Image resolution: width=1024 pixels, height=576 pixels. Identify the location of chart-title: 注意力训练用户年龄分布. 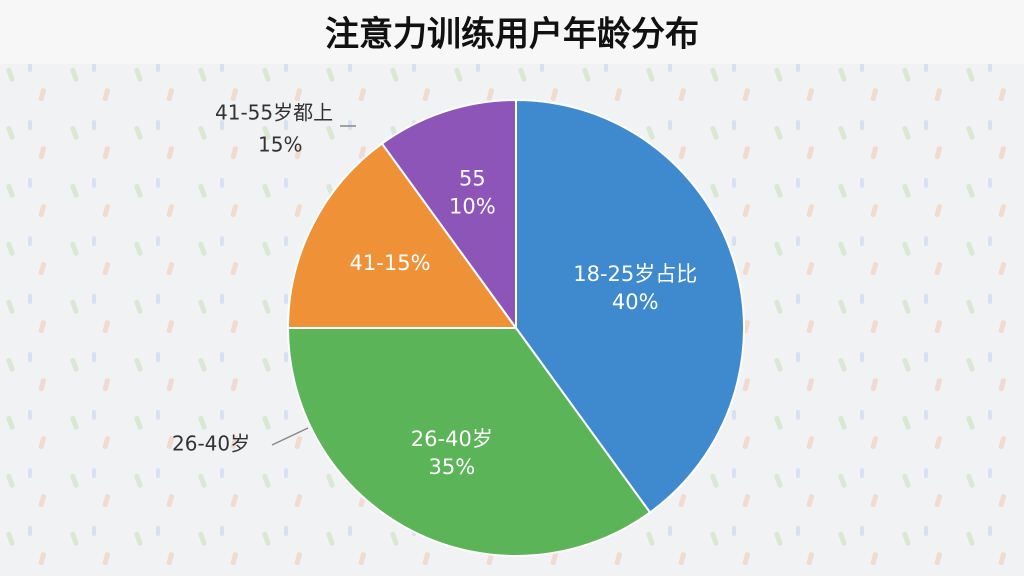
(512, 35).